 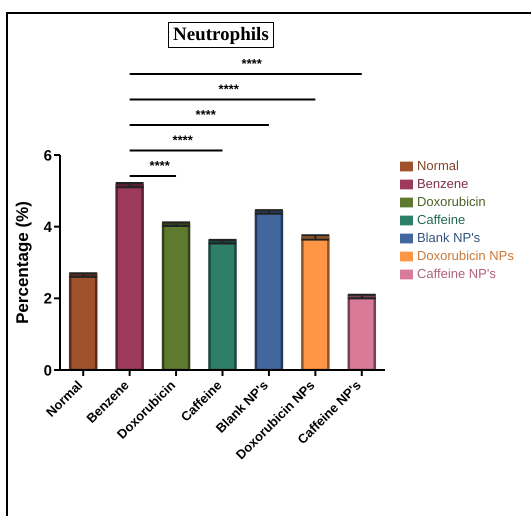 What do you see at coordinates (438, 165) in the screenshot?
I see `legend-label: Normal` at bounding box center [438, 165].